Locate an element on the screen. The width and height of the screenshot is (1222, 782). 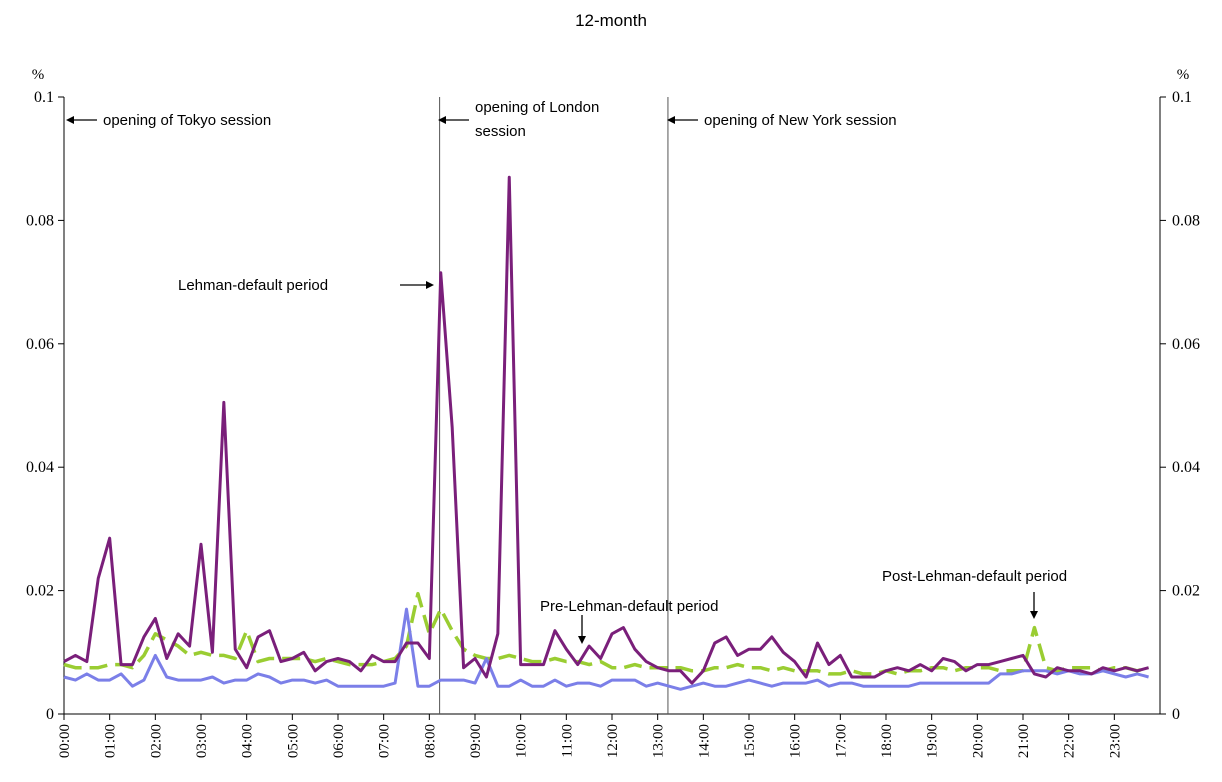
x-tick-label: 04:00 is located at coordinates (248, 741).